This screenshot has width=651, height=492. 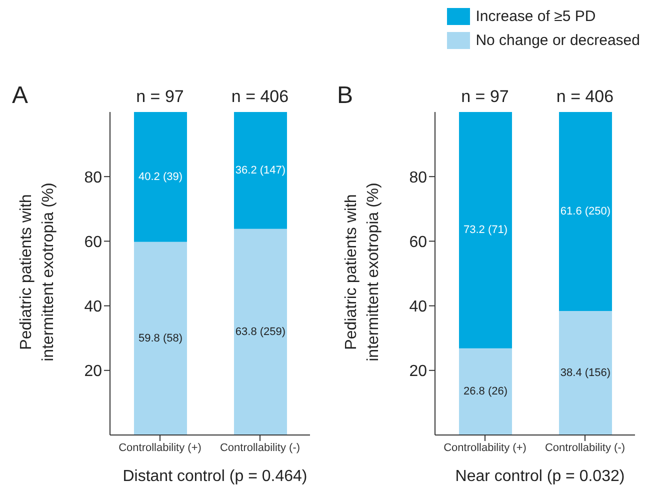 I want to click on data-label: 26.8 (26), so click(x=485, y=392).